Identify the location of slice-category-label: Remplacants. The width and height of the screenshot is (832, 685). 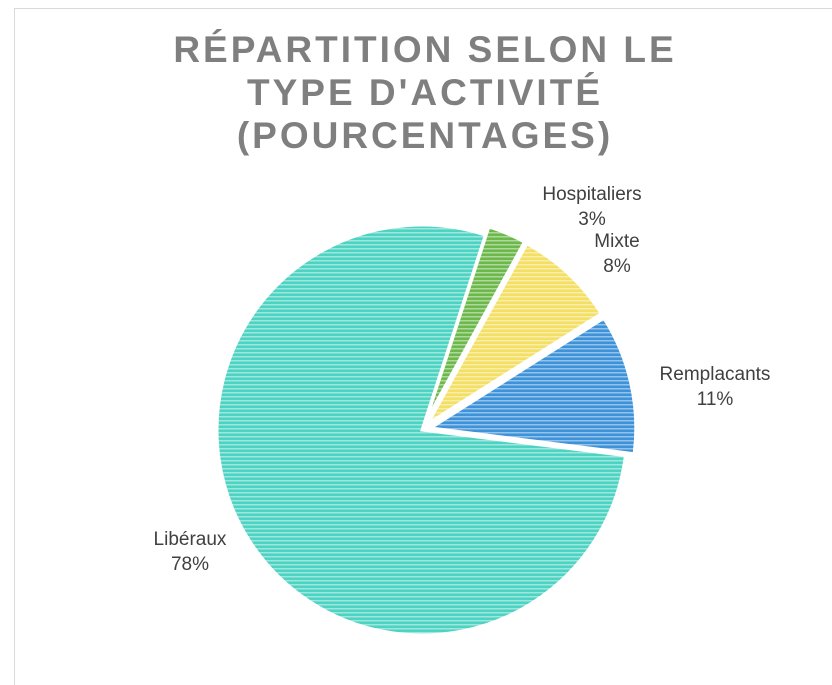
(715, 374).